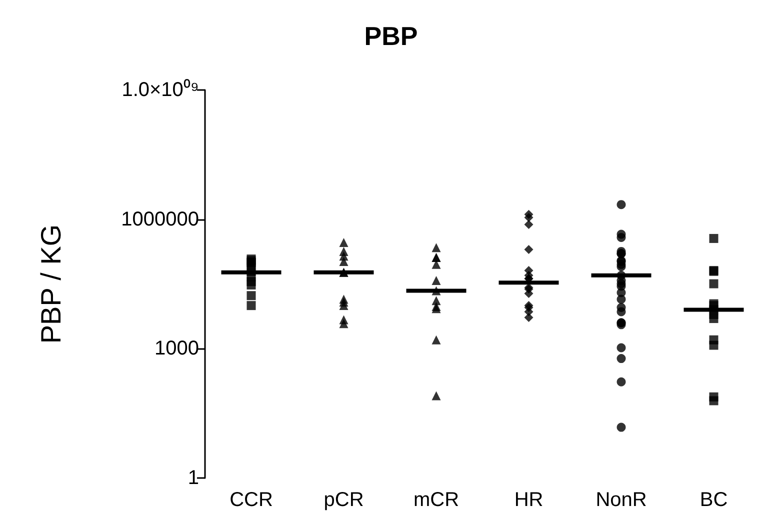 The image size is (782, 522). What do you see at coordinates (714, 500) in the screenshot?
I see `x-tick-label: BC` at bounding box center [714, 500].